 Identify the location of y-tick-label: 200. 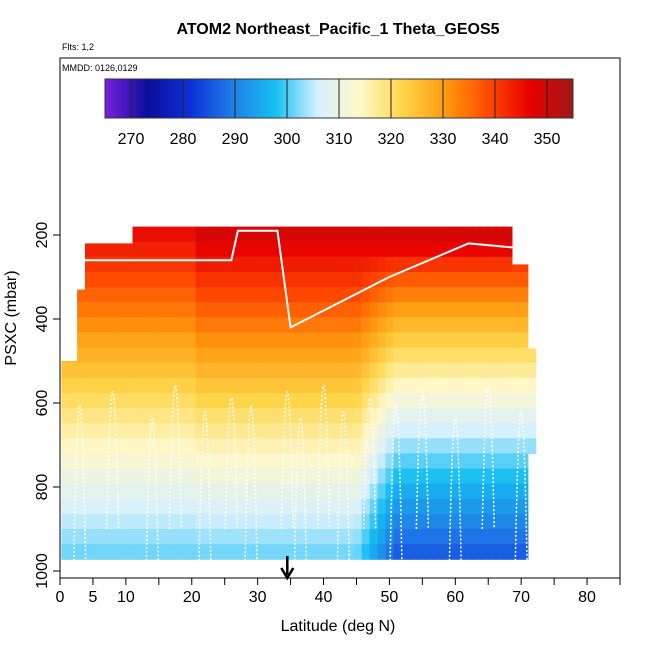
(42, 235).